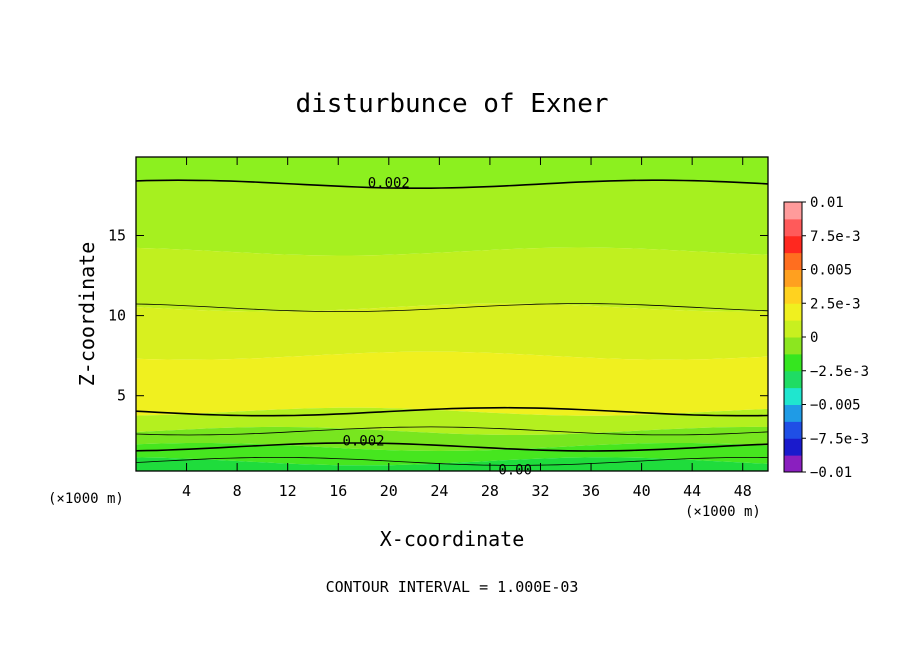  Describe the element at coordinates (121, 396) in the screenshot. I see `y-tick-label: 5` at that location.